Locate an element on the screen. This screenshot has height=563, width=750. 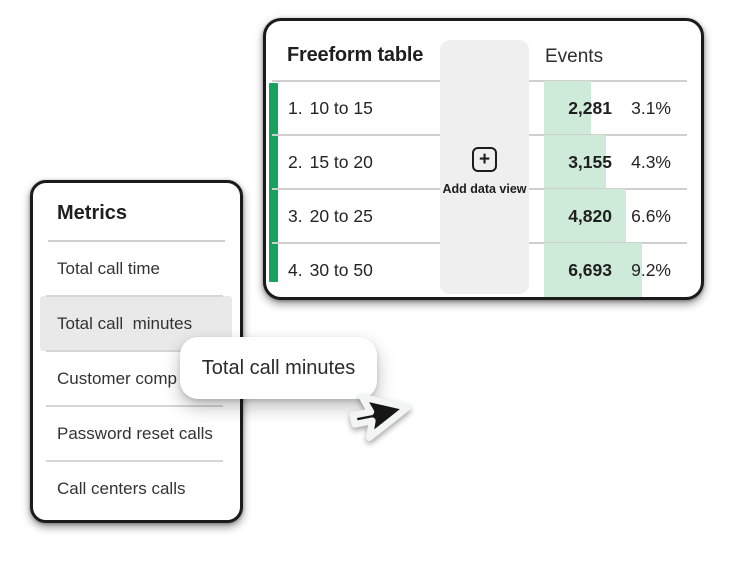
row-label: 4. 30 to 50 is located at coordinates (330, 270).